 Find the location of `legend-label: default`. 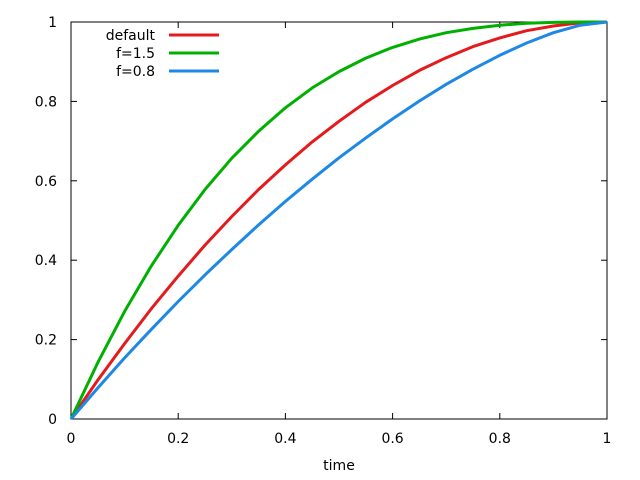

legend-label: default is located at coordinates (131, 36).